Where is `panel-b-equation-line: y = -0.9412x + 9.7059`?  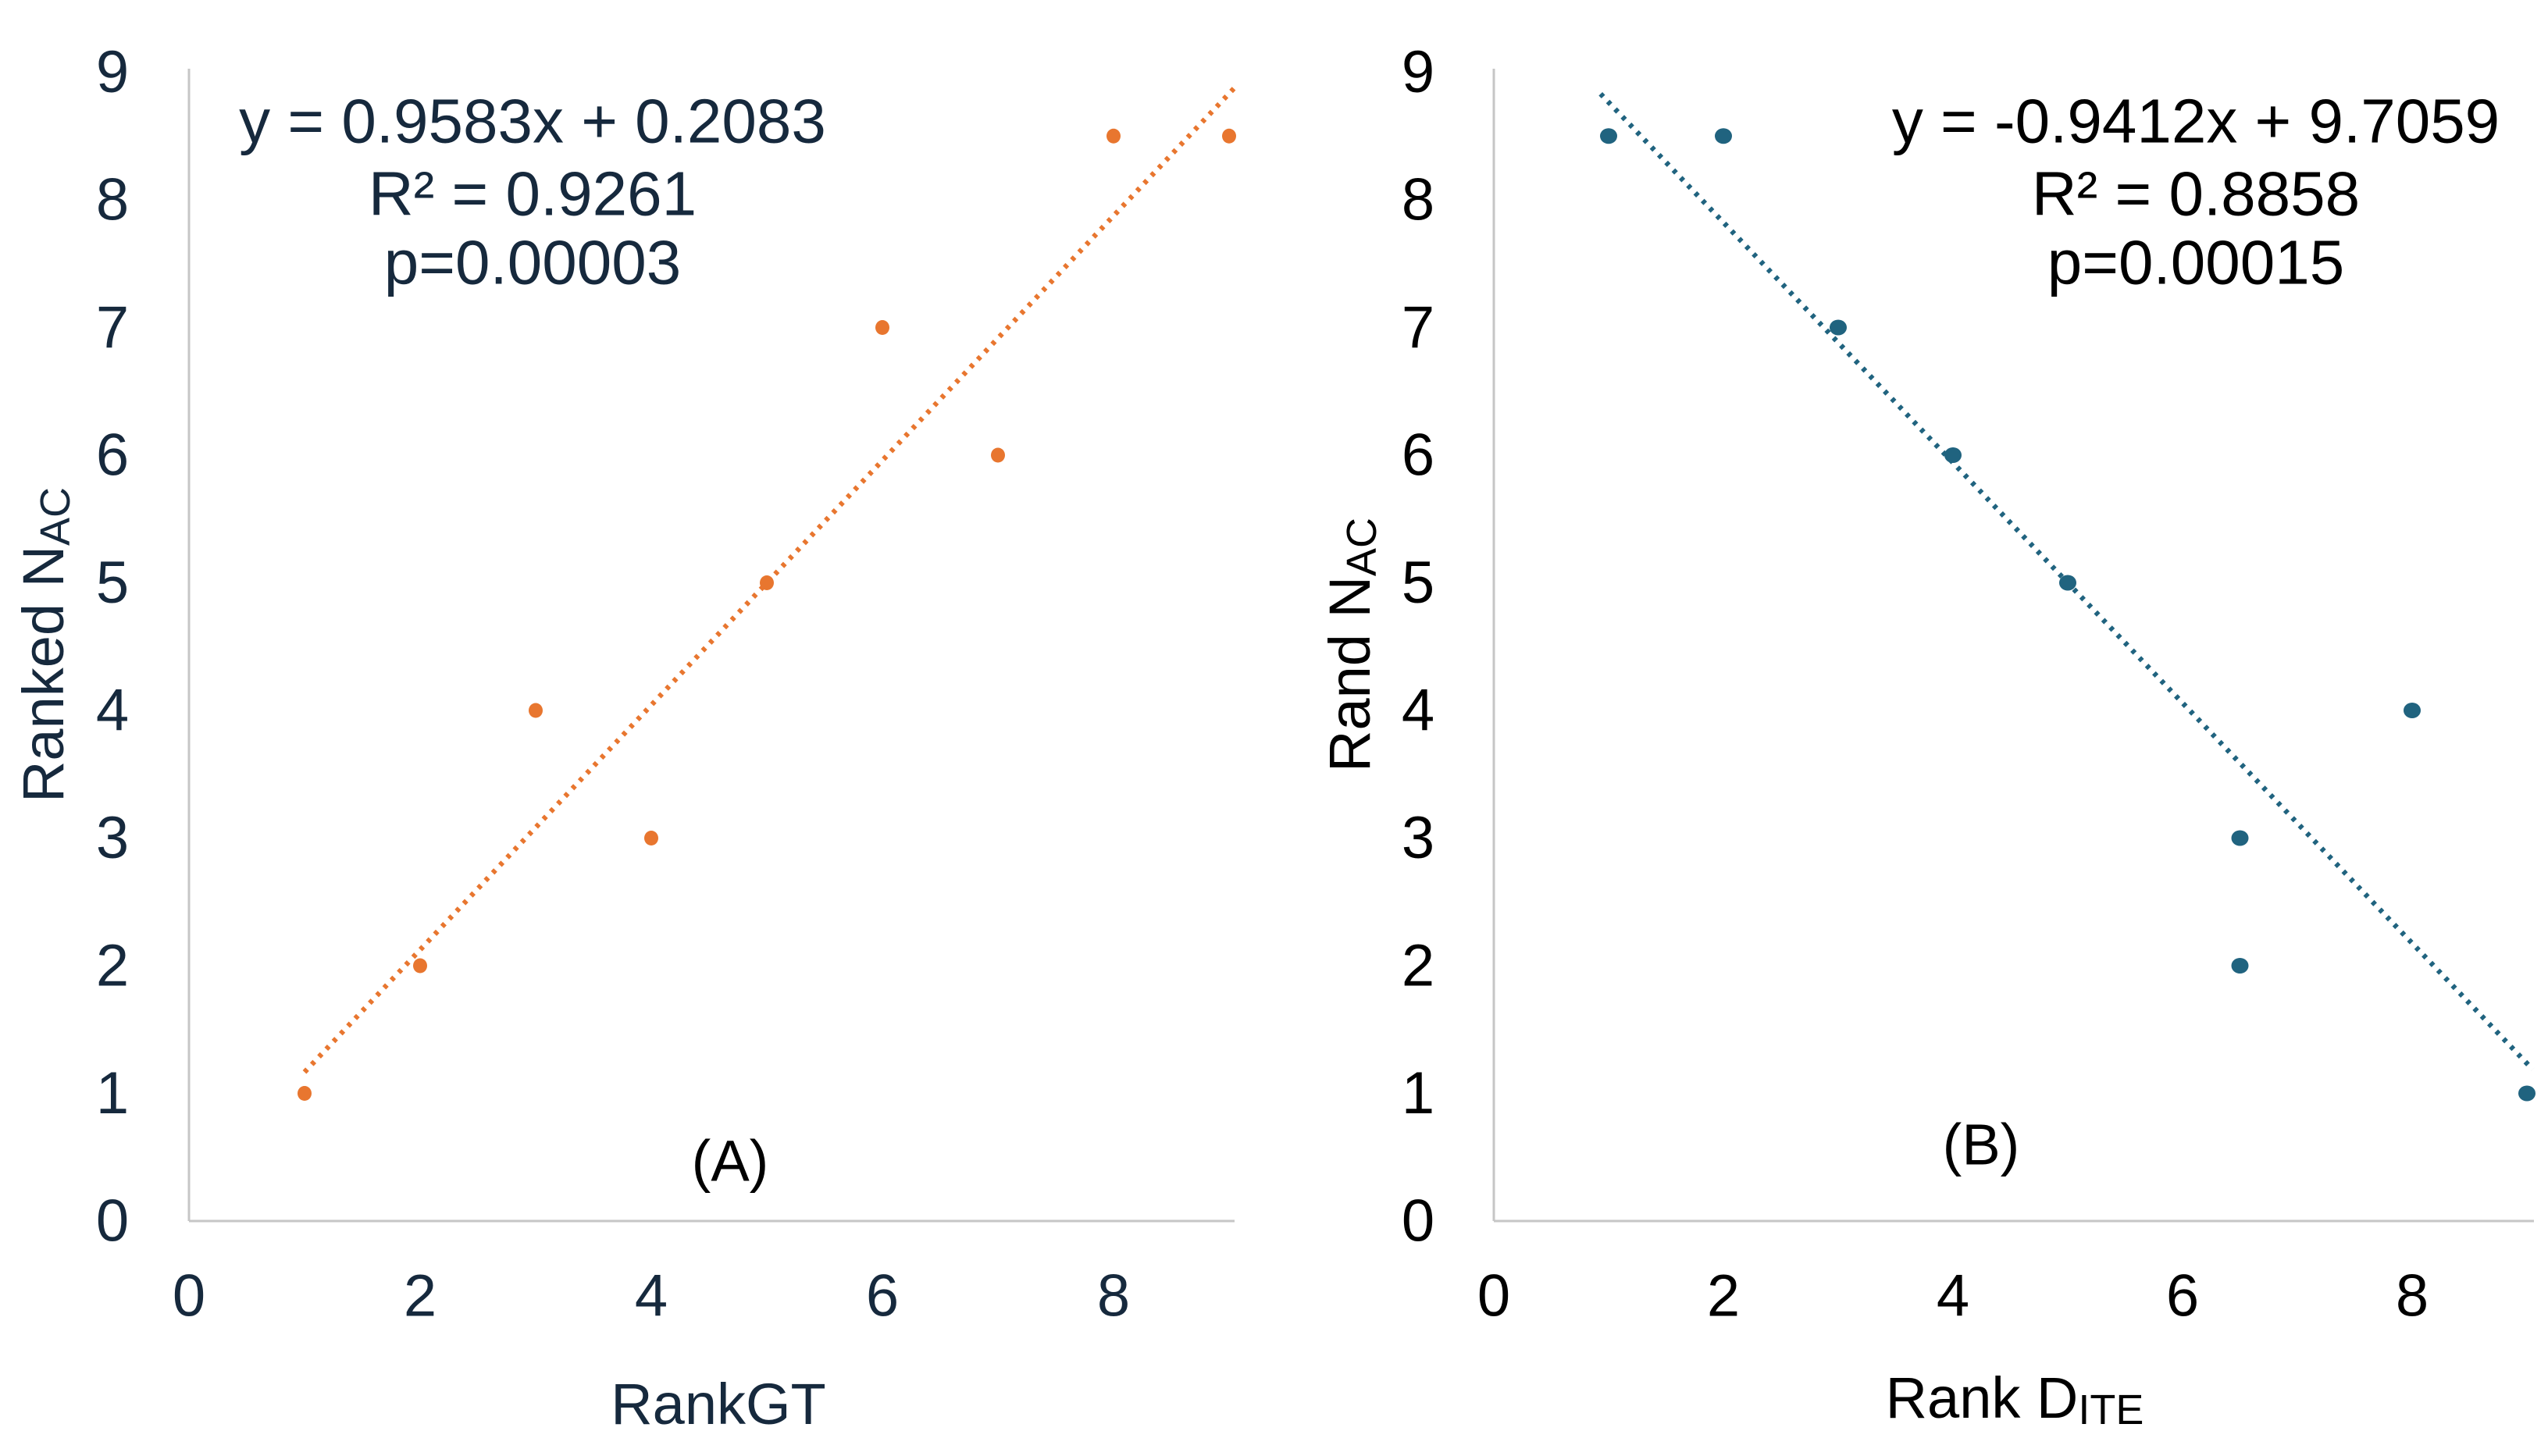
panel-b-equation-line: y = -0.9412x + 9.7059 is located at coordinates (2196, 121).